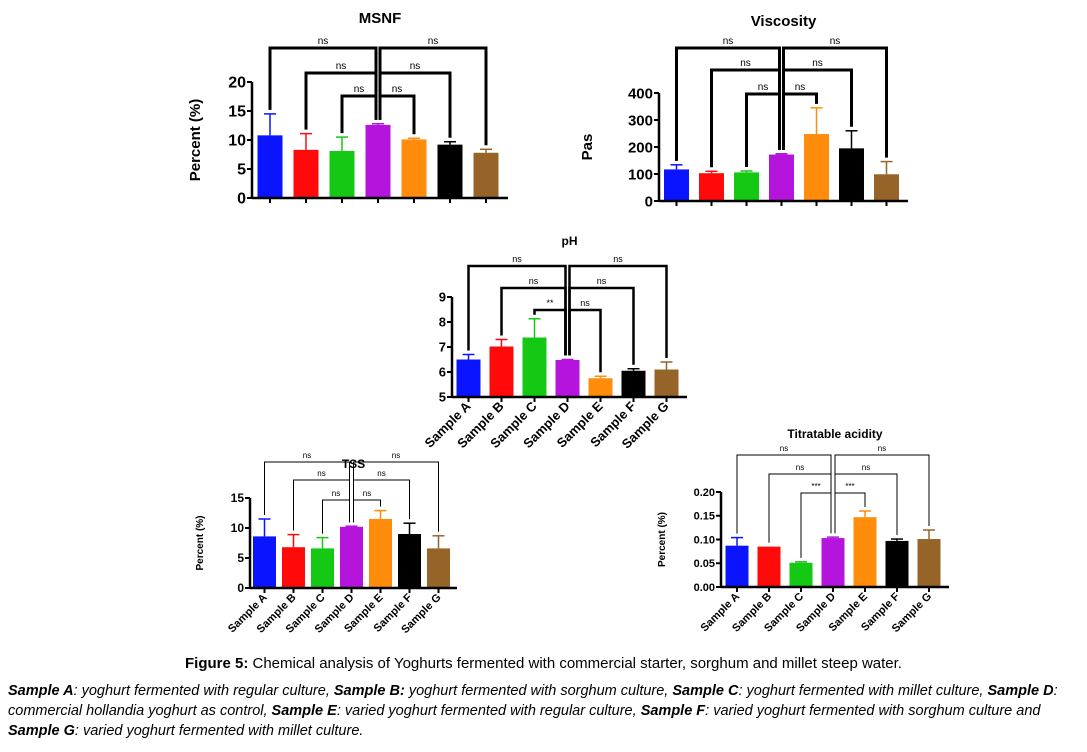 This screenshot has height=752, width=1087. Describe the element at coordinates (237, 83) in the screenshot. I see `y-tick-label: 20` at that location.